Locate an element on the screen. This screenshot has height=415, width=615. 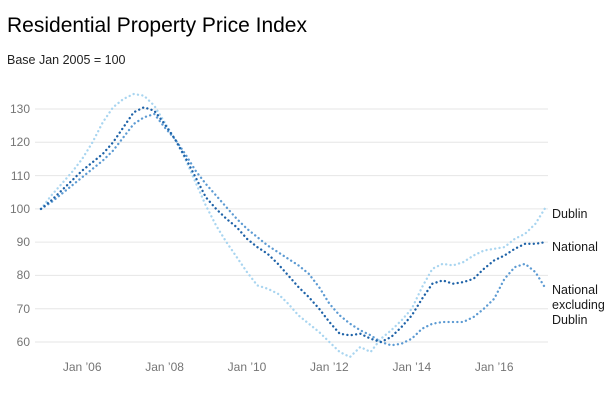
y-tick-label: 130 is located at coordinates (19, 108).